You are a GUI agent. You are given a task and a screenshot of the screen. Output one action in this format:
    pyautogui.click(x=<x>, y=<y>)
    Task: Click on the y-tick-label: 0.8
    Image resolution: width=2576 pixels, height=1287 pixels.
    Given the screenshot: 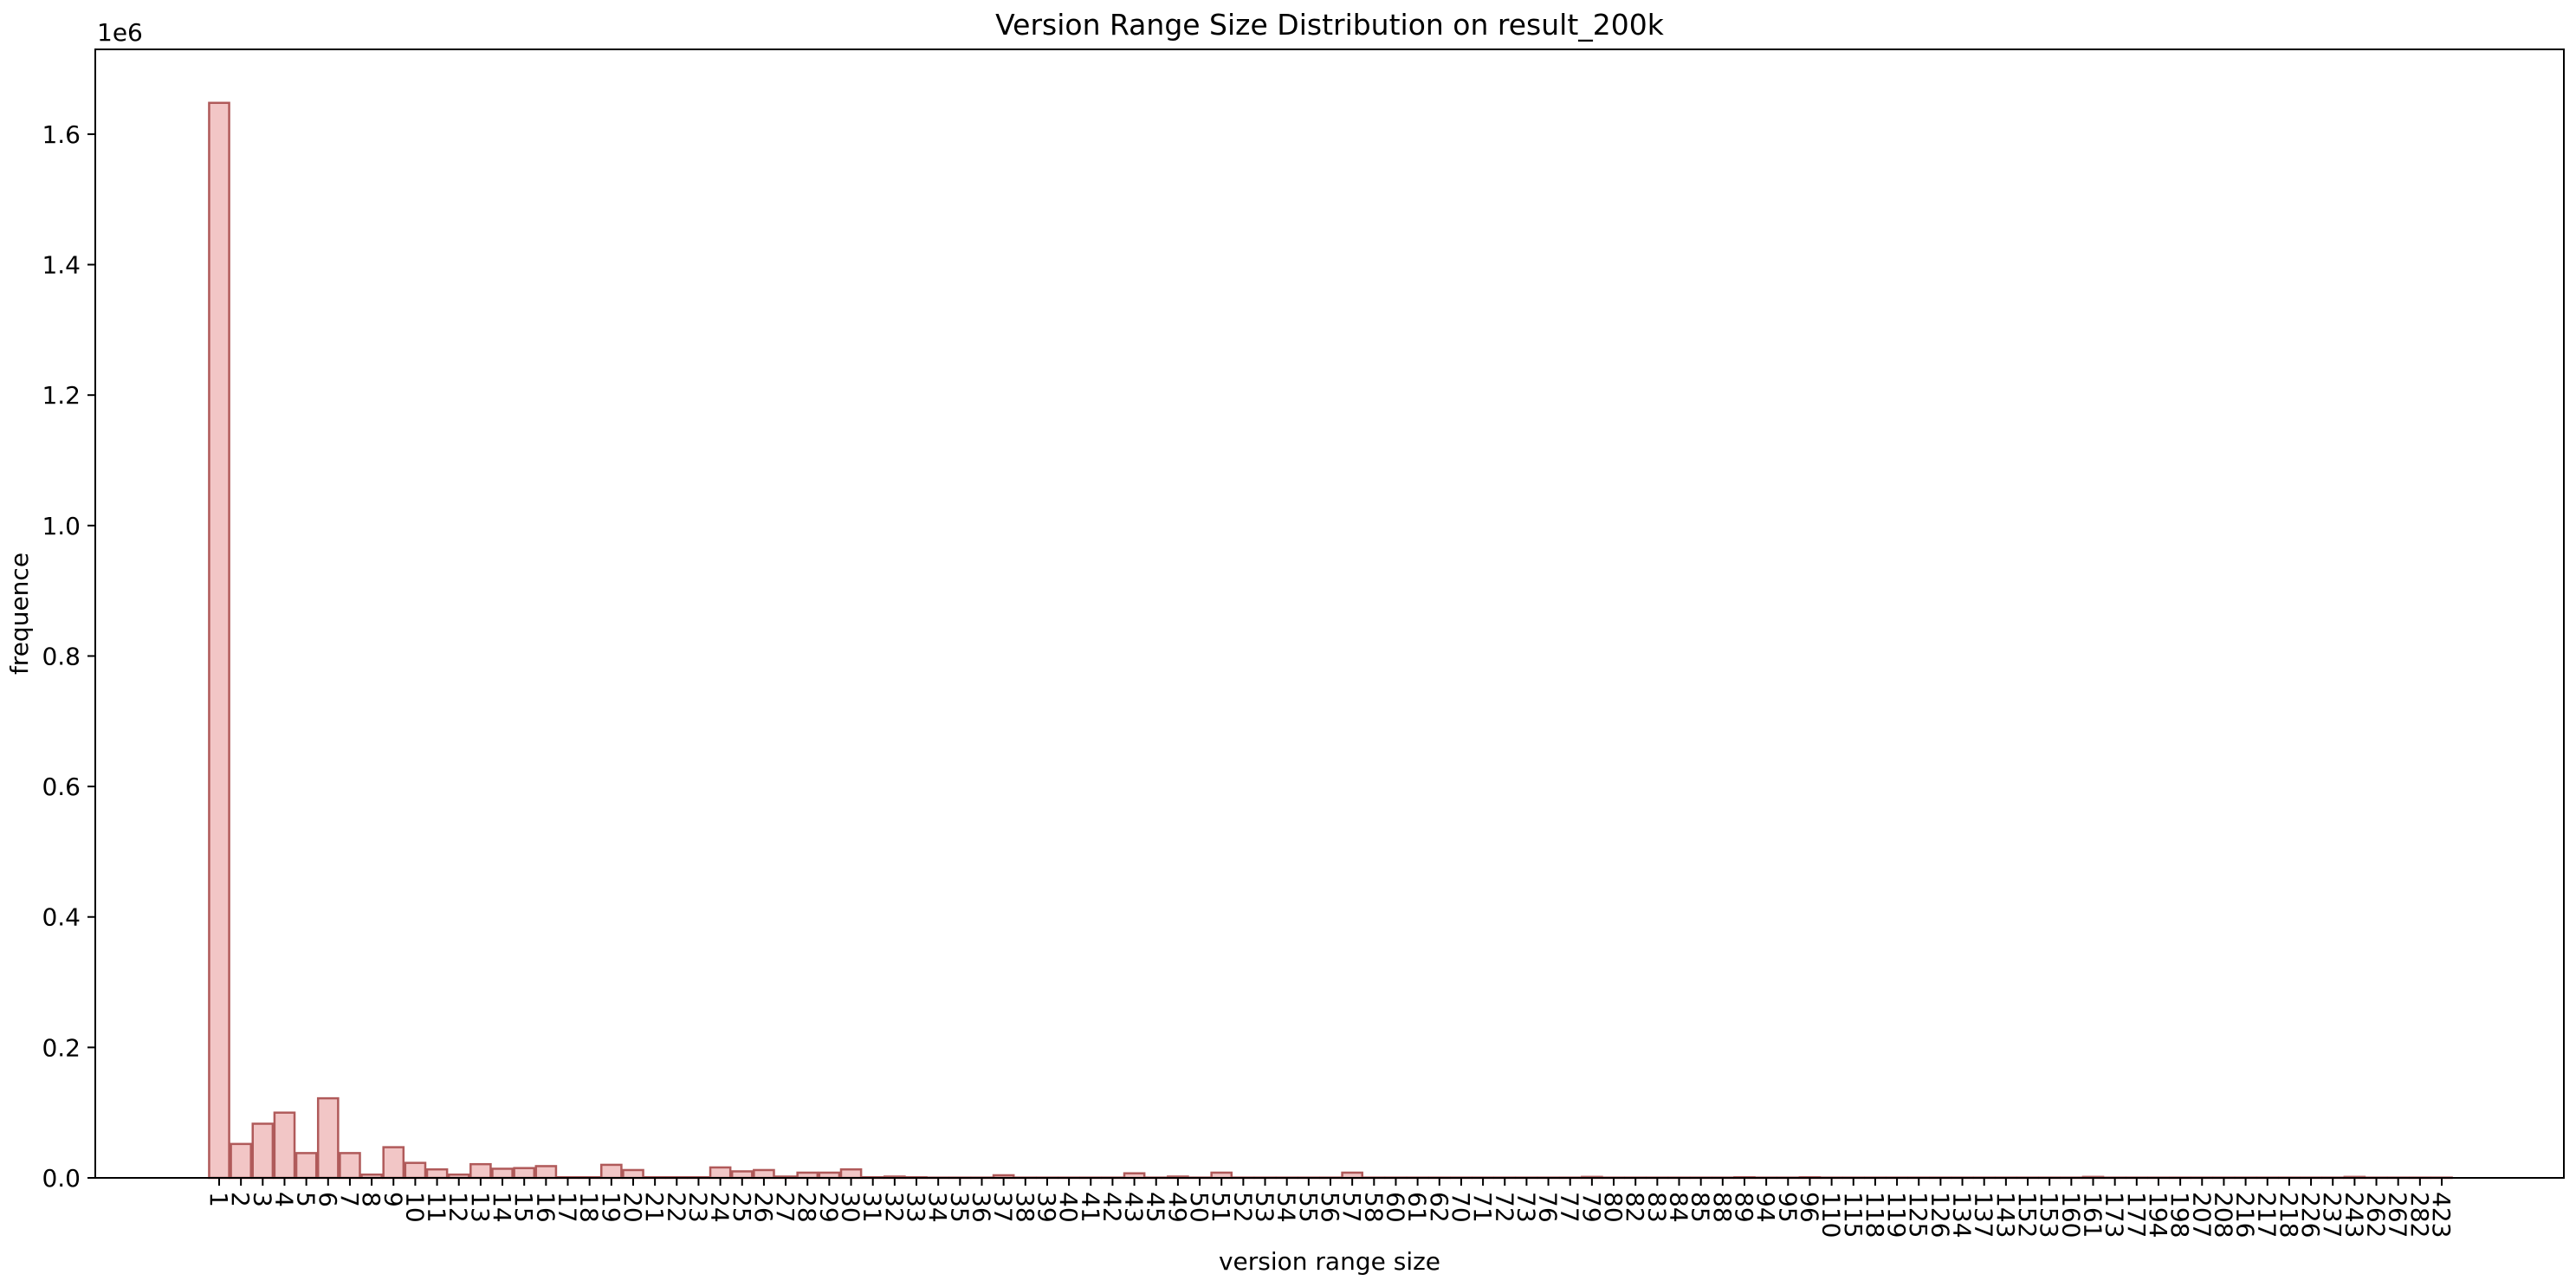 What is the action you would take?
    pyautogui.click(x=61, y=656)
    